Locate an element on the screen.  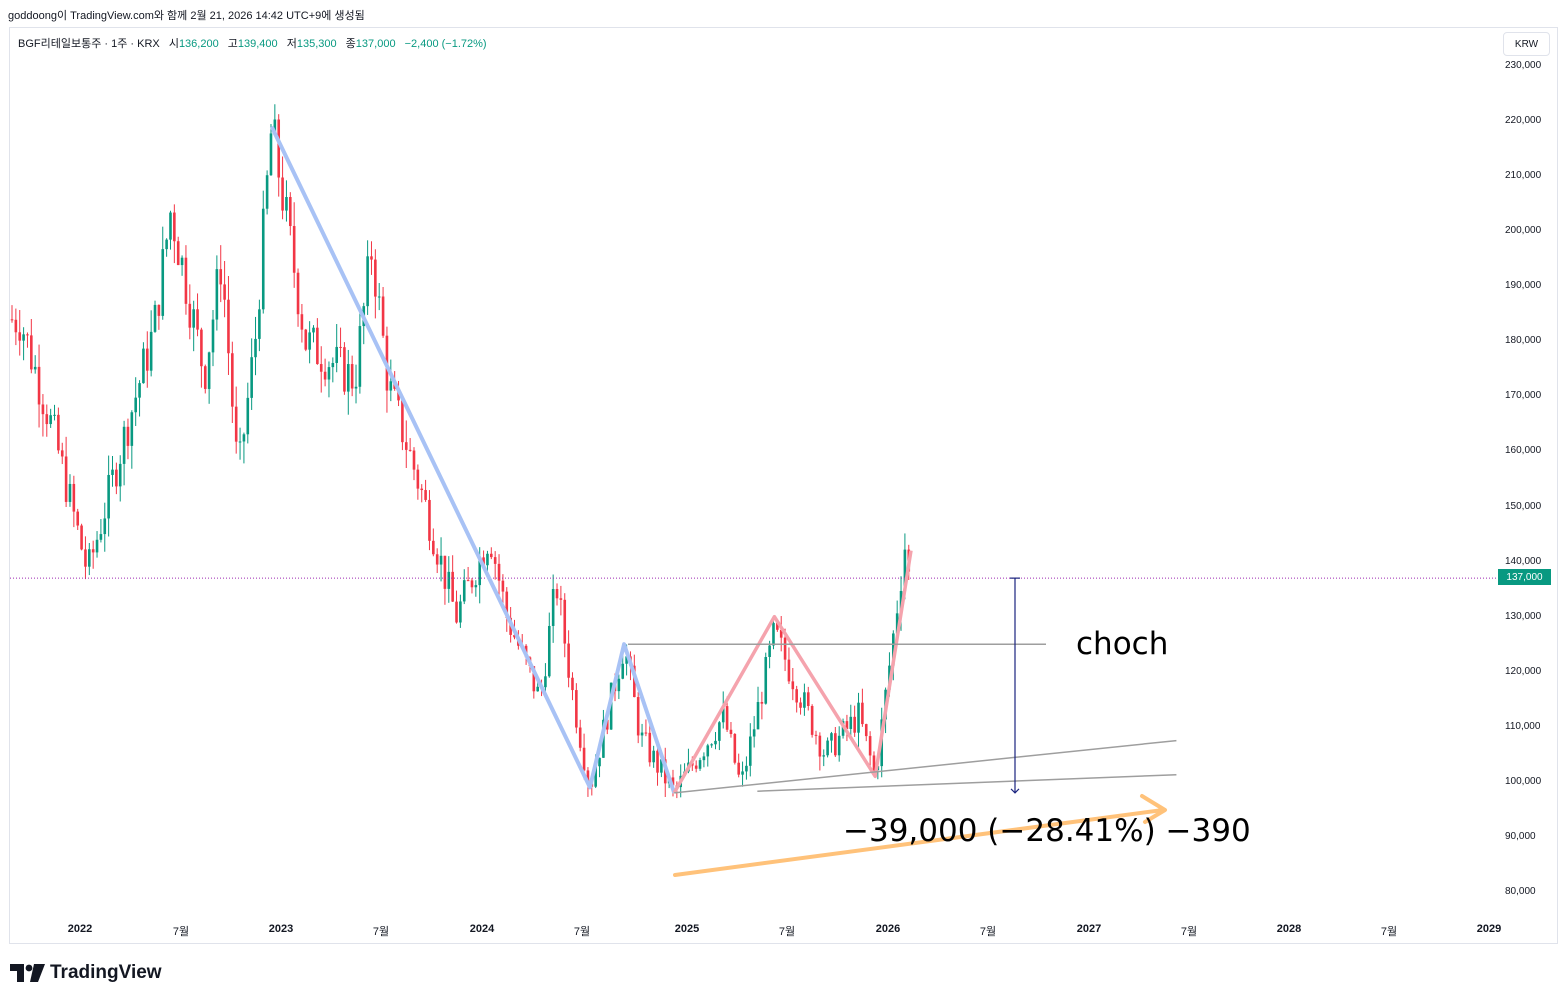
high-label: 고 is located at coordinates (232, 44).